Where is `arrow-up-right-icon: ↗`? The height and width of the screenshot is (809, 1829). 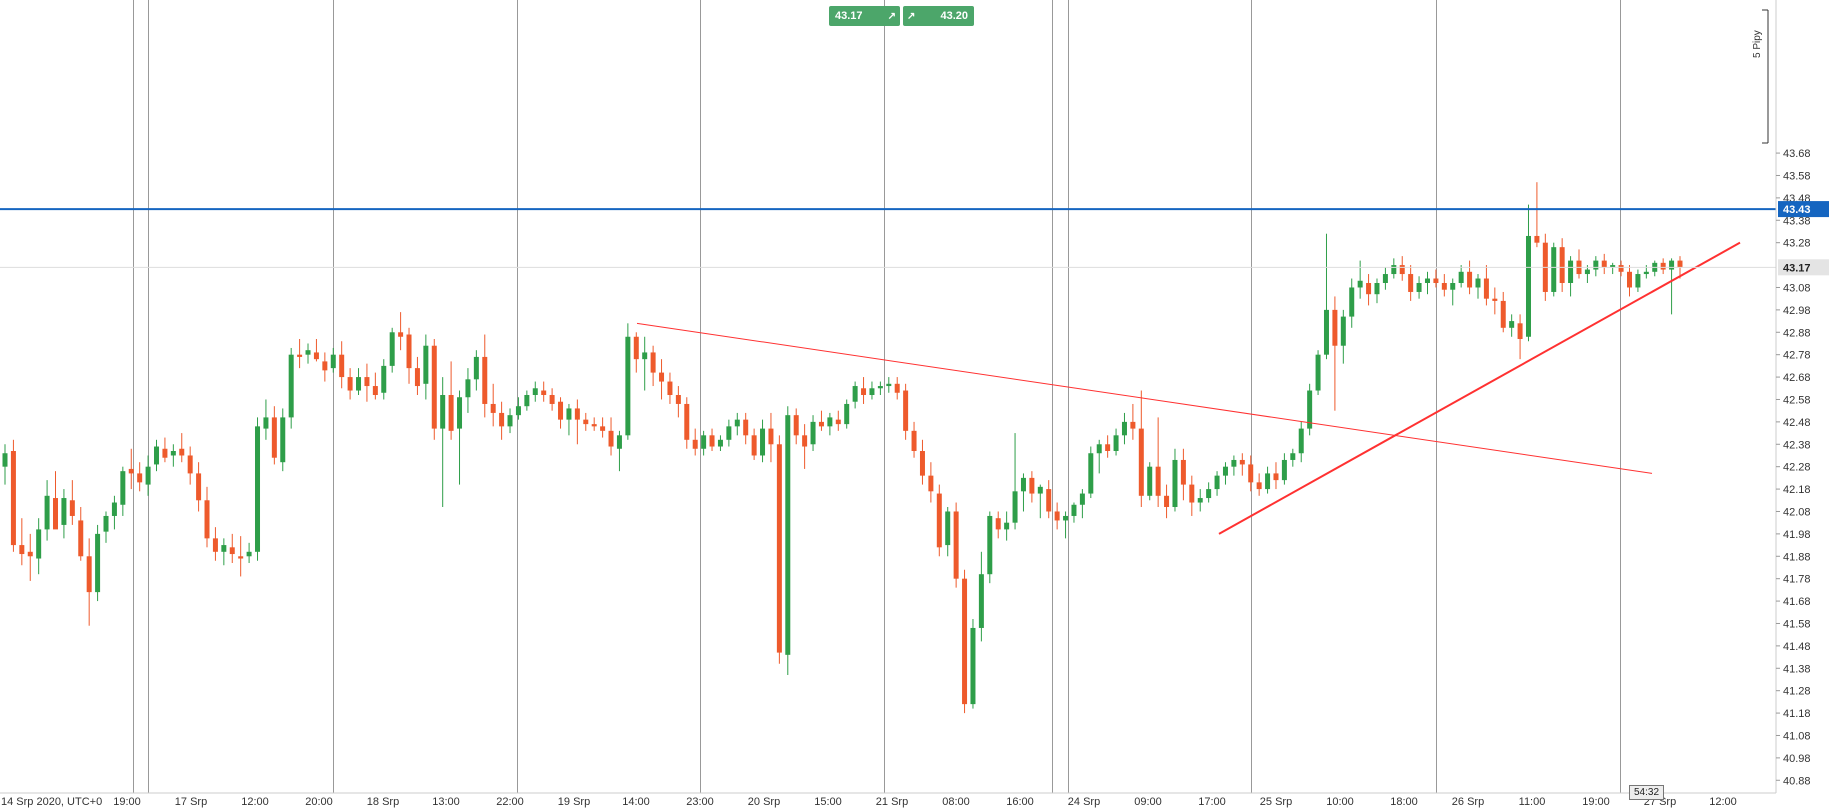
arrow-up-right-icon: ↗ is located at coordinates (911, 16).